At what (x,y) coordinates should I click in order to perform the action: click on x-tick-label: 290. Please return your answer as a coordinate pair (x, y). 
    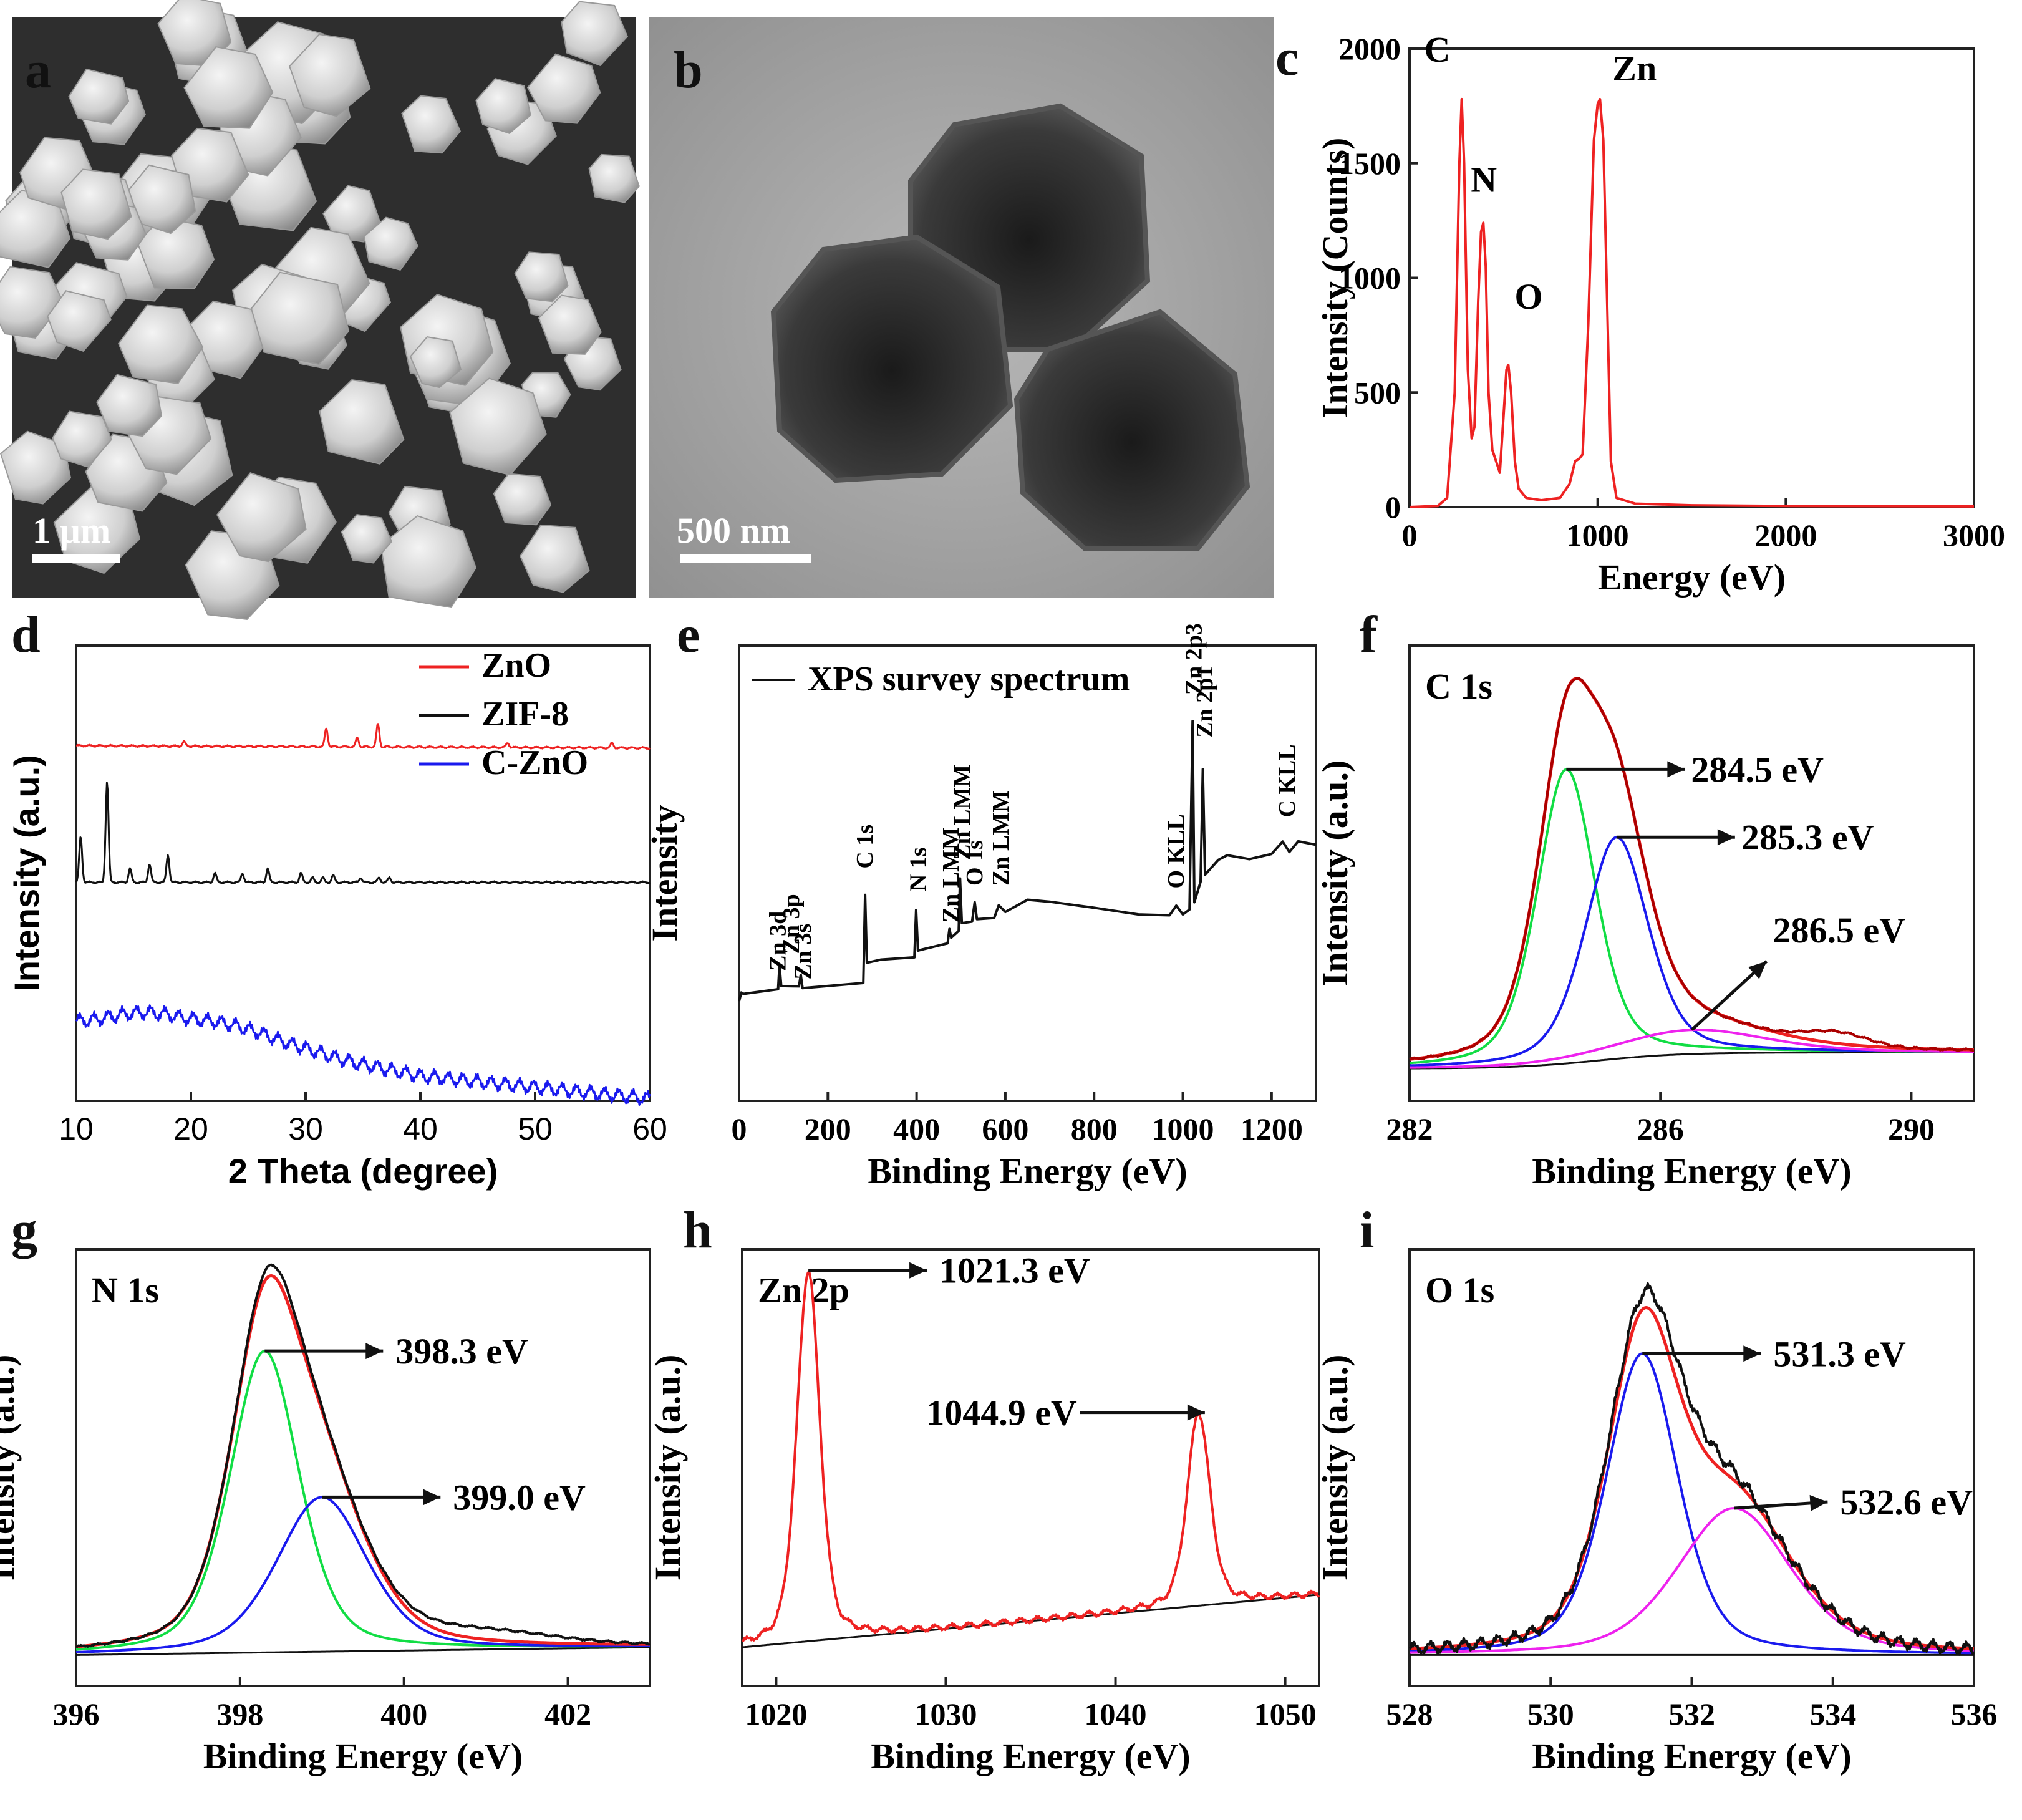
    Looking at the image, I should click on (1911, 1129).